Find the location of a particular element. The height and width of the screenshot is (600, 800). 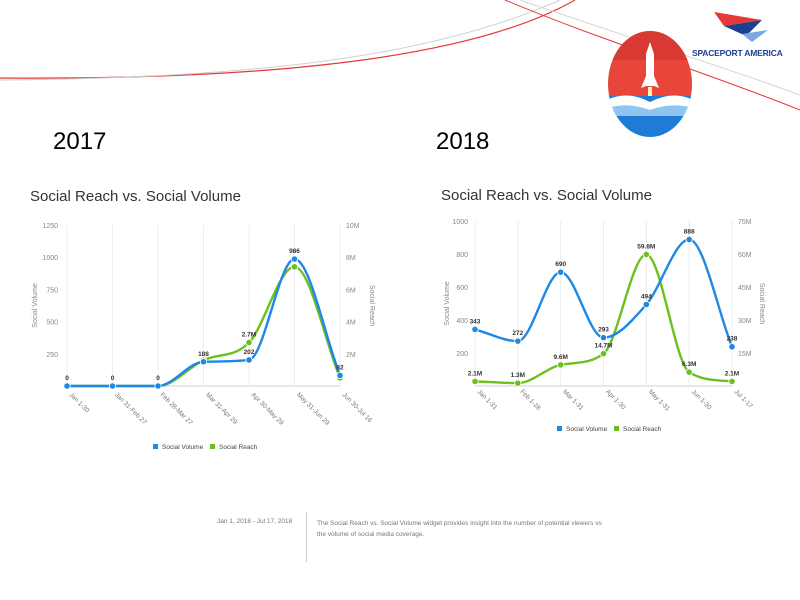

data-label: 9.6M is located at coordinates (560, 357).